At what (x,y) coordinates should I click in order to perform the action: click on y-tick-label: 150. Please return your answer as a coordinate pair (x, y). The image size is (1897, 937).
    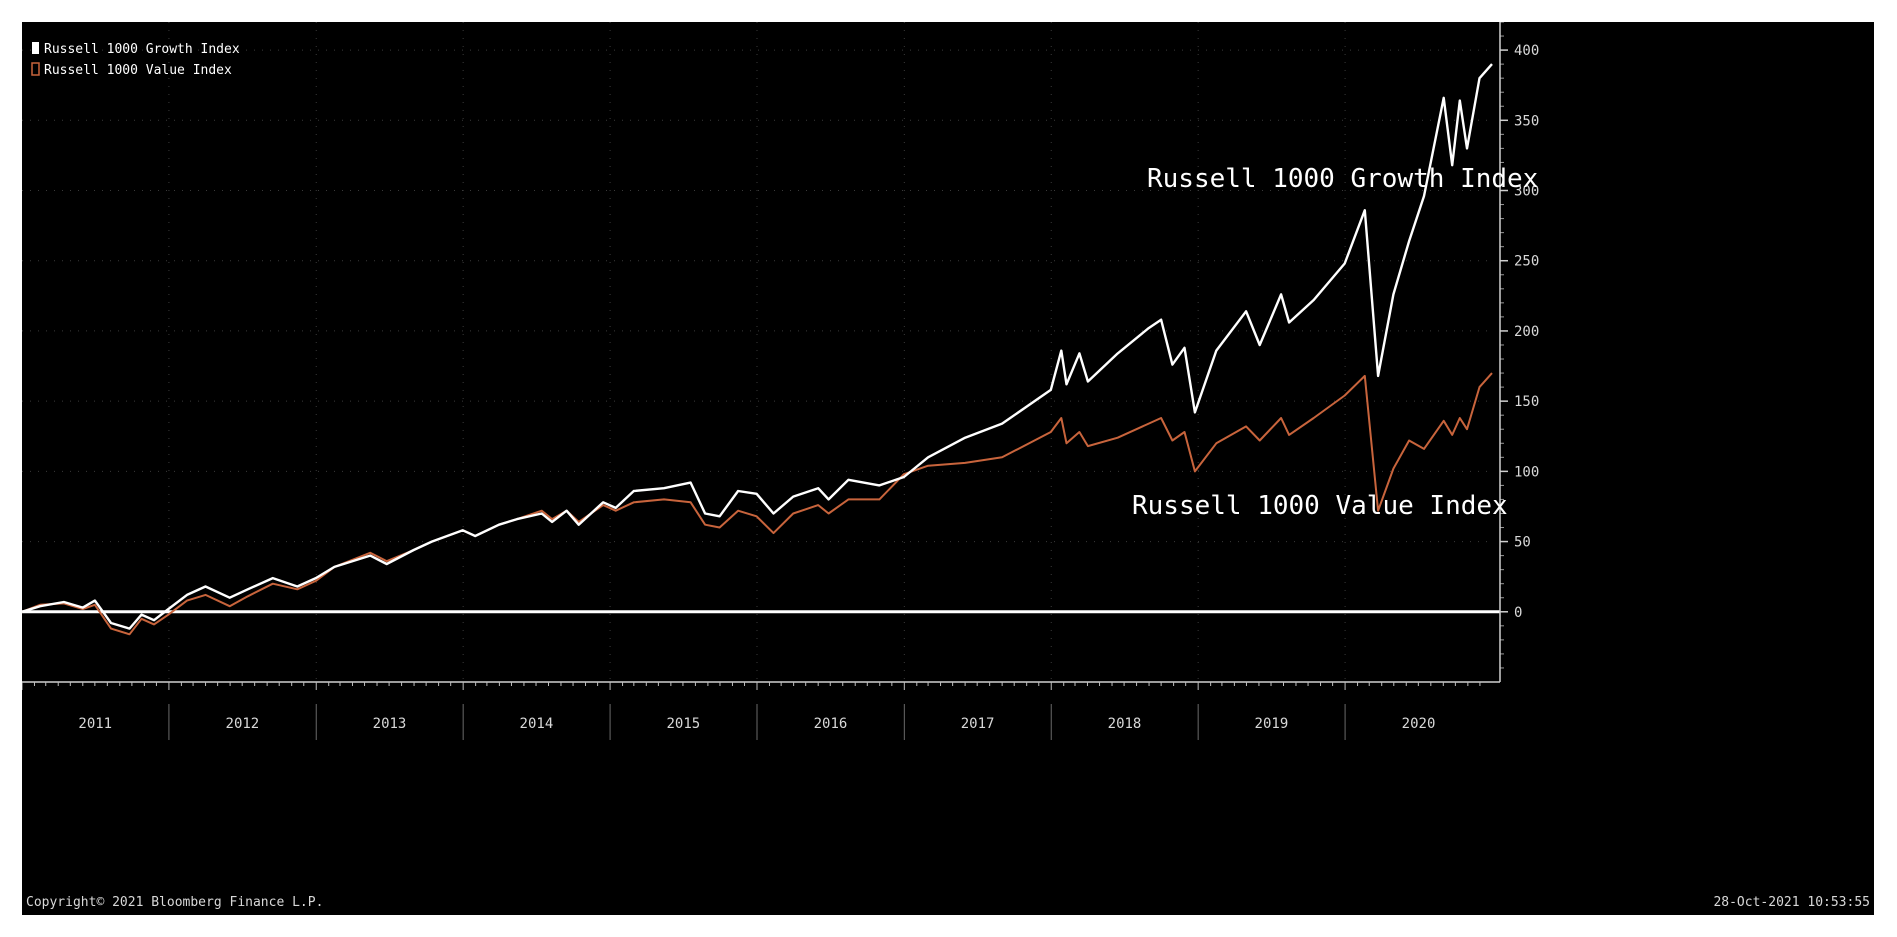
    Looking at the image, I should click on (1526, 402).